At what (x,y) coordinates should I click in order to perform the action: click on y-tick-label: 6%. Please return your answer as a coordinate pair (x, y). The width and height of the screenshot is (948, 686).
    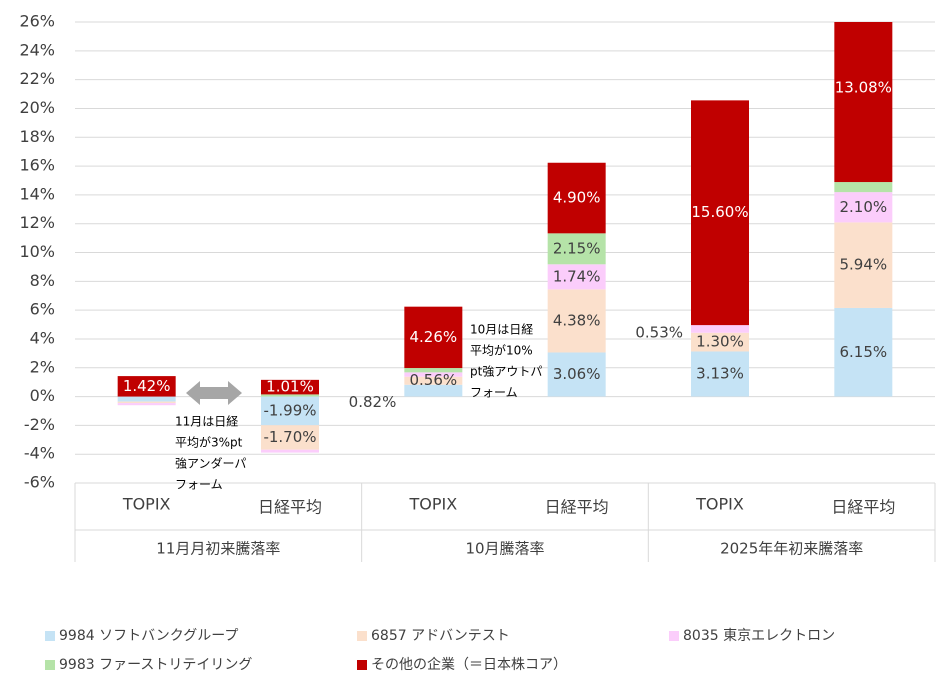
    Looking at the image, I should click on (42, 309).